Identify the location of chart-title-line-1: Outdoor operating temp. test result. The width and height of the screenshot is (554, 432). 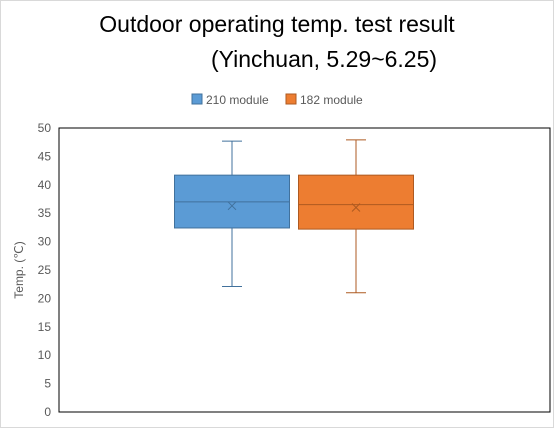
(277, 24).